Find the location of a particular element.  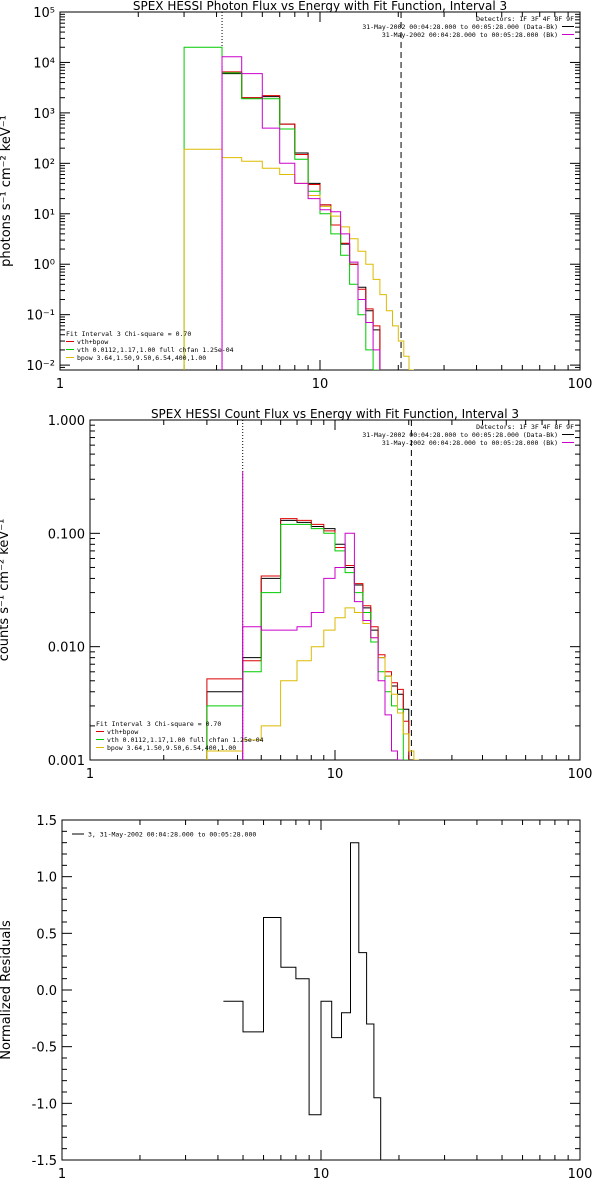

y-tick-label: 1.0 is located at coordinates (46, 878).